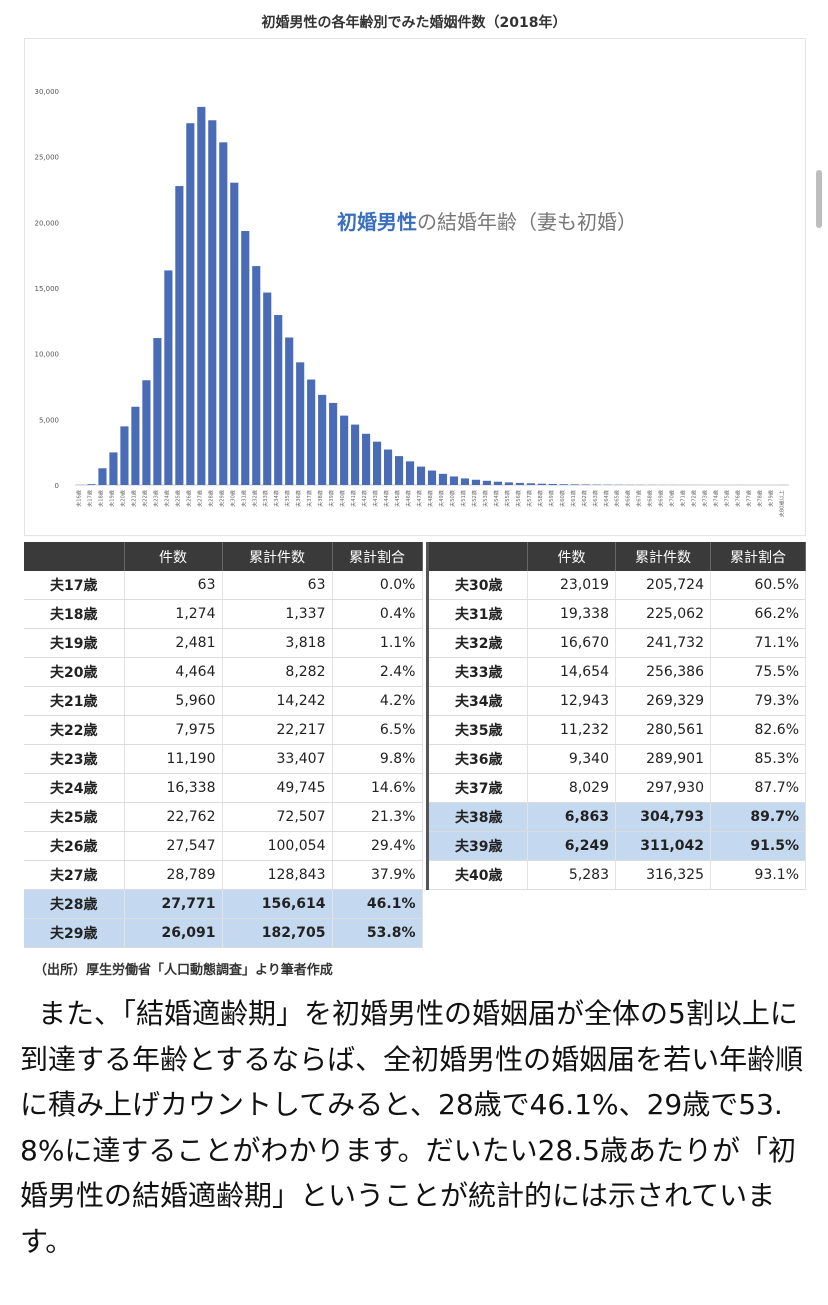  What do you see at coordinates (74, 585) in the screenshot?
I see `age-cell: 夫17歳` at bounding box center [74, 585].